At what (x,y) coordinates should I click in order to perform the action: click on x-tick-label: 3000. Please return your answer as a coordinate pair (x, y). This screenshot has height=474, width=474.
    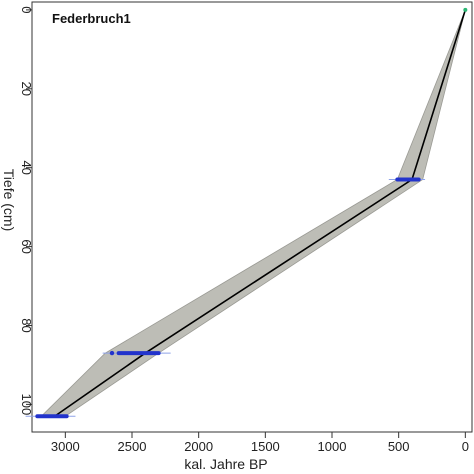
    Looking at the image, I should click on (65, 446).